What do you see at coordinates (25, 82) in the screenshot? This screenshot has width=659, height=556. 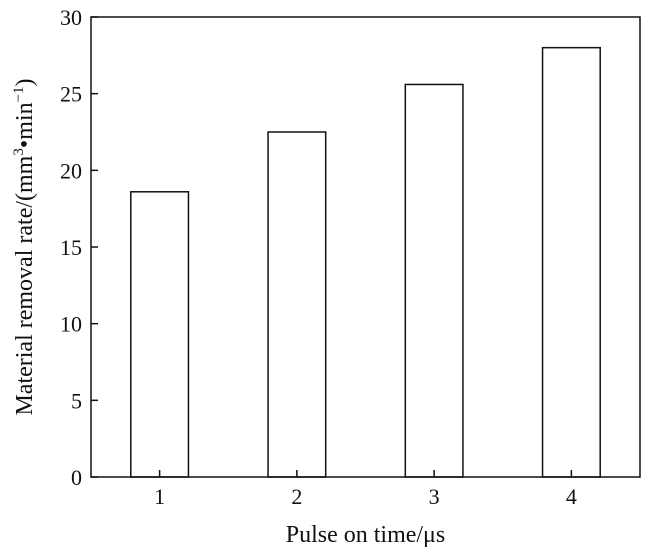 I see `y-axis-title-end: )` at bounding box center [25, 82].